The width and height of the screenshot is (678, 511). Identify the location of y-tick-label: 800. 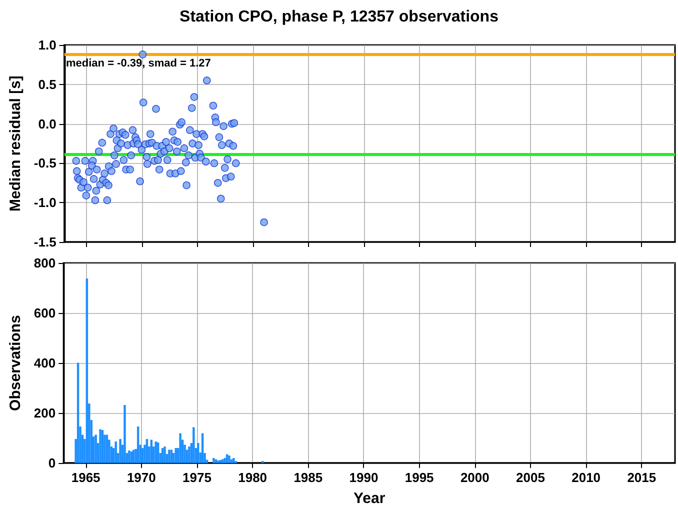
(45, 263).